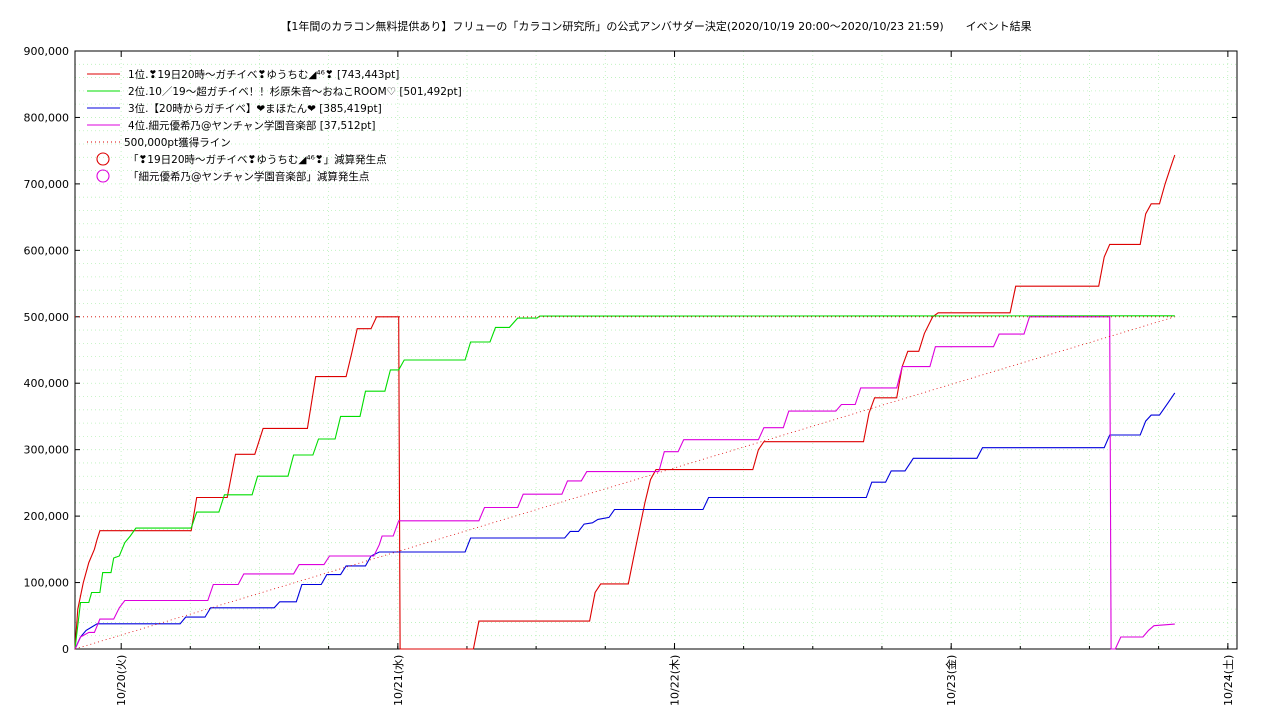  I want to click on y-tick-label: 900,000, so click(47, 51).